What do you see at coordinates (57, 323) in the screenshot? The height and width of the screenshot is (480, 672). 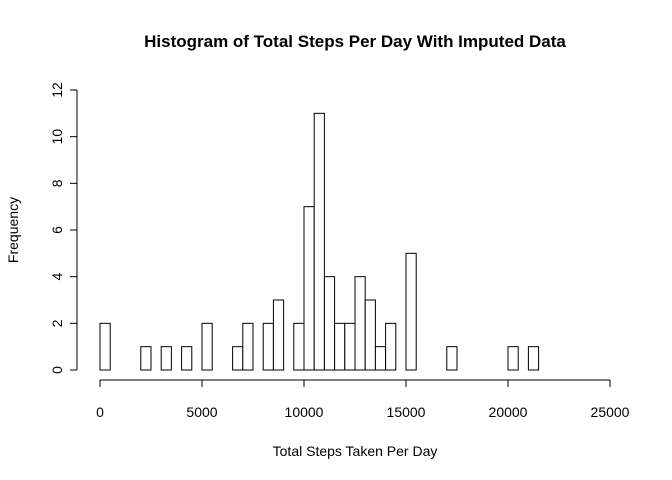 I see `y-tick-label: 2` at bounding box center [57, 323].